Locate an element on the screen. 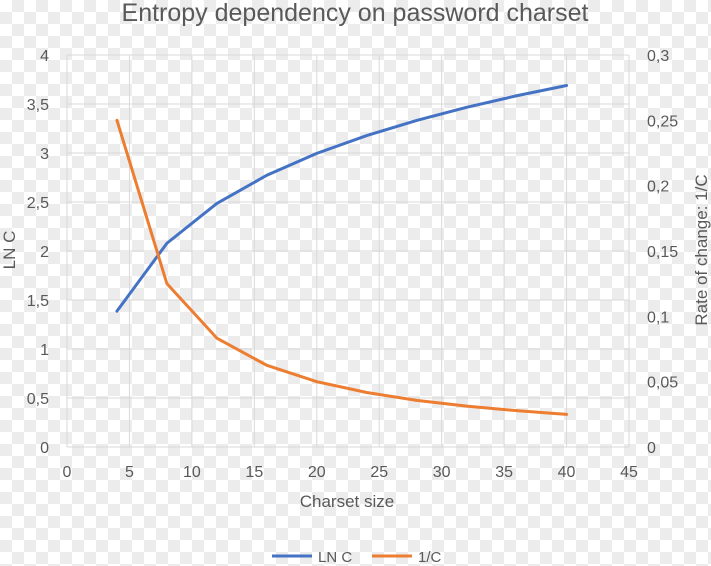  y2-axis-ticks: 0 0,05 0,1 0,15 0,2 0,25 0,3 is located at coordinates (662, 252).